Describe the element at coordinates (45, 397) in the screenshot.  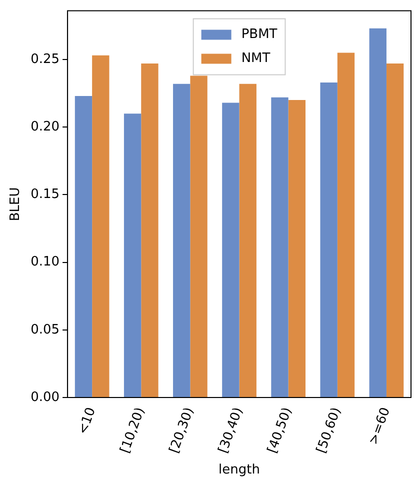
I see `y-tick-label: 0.00` at that location.